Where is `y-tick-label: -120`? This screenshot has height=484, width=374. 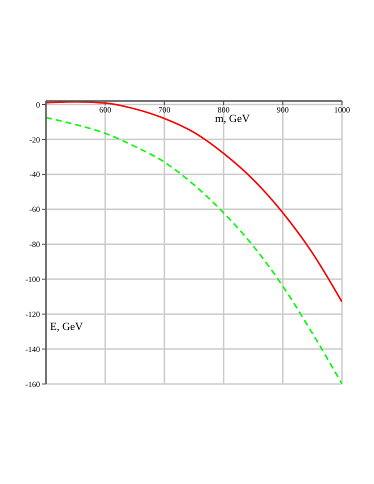
y-tick-label: -120 is located at coordinates (32, 314).